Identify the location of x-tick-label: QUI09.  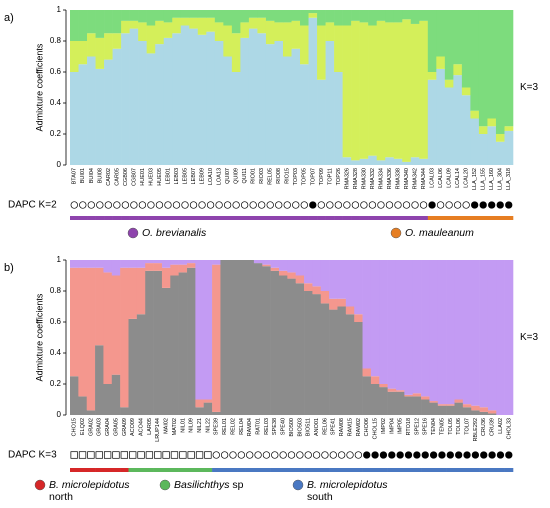
(237, 176).